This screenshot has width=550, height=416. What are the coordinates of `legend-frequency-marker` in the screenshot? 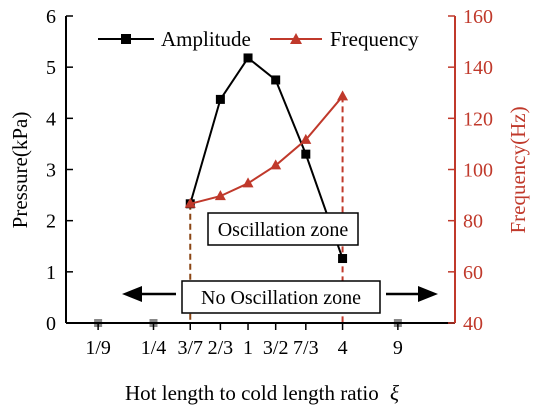 It's located at (296, 38).